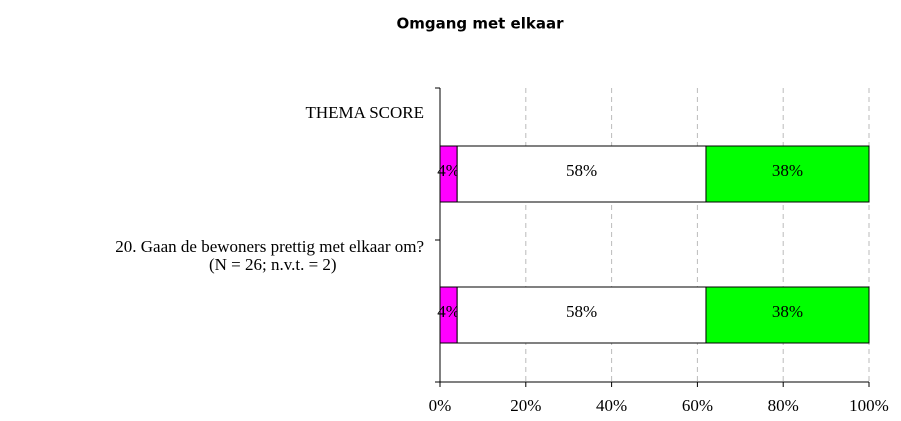 The image size is (901, 421). Describe the element at coordinates (783, 405) in the screenshot. I see `x-tick-label: 80%` at that location.